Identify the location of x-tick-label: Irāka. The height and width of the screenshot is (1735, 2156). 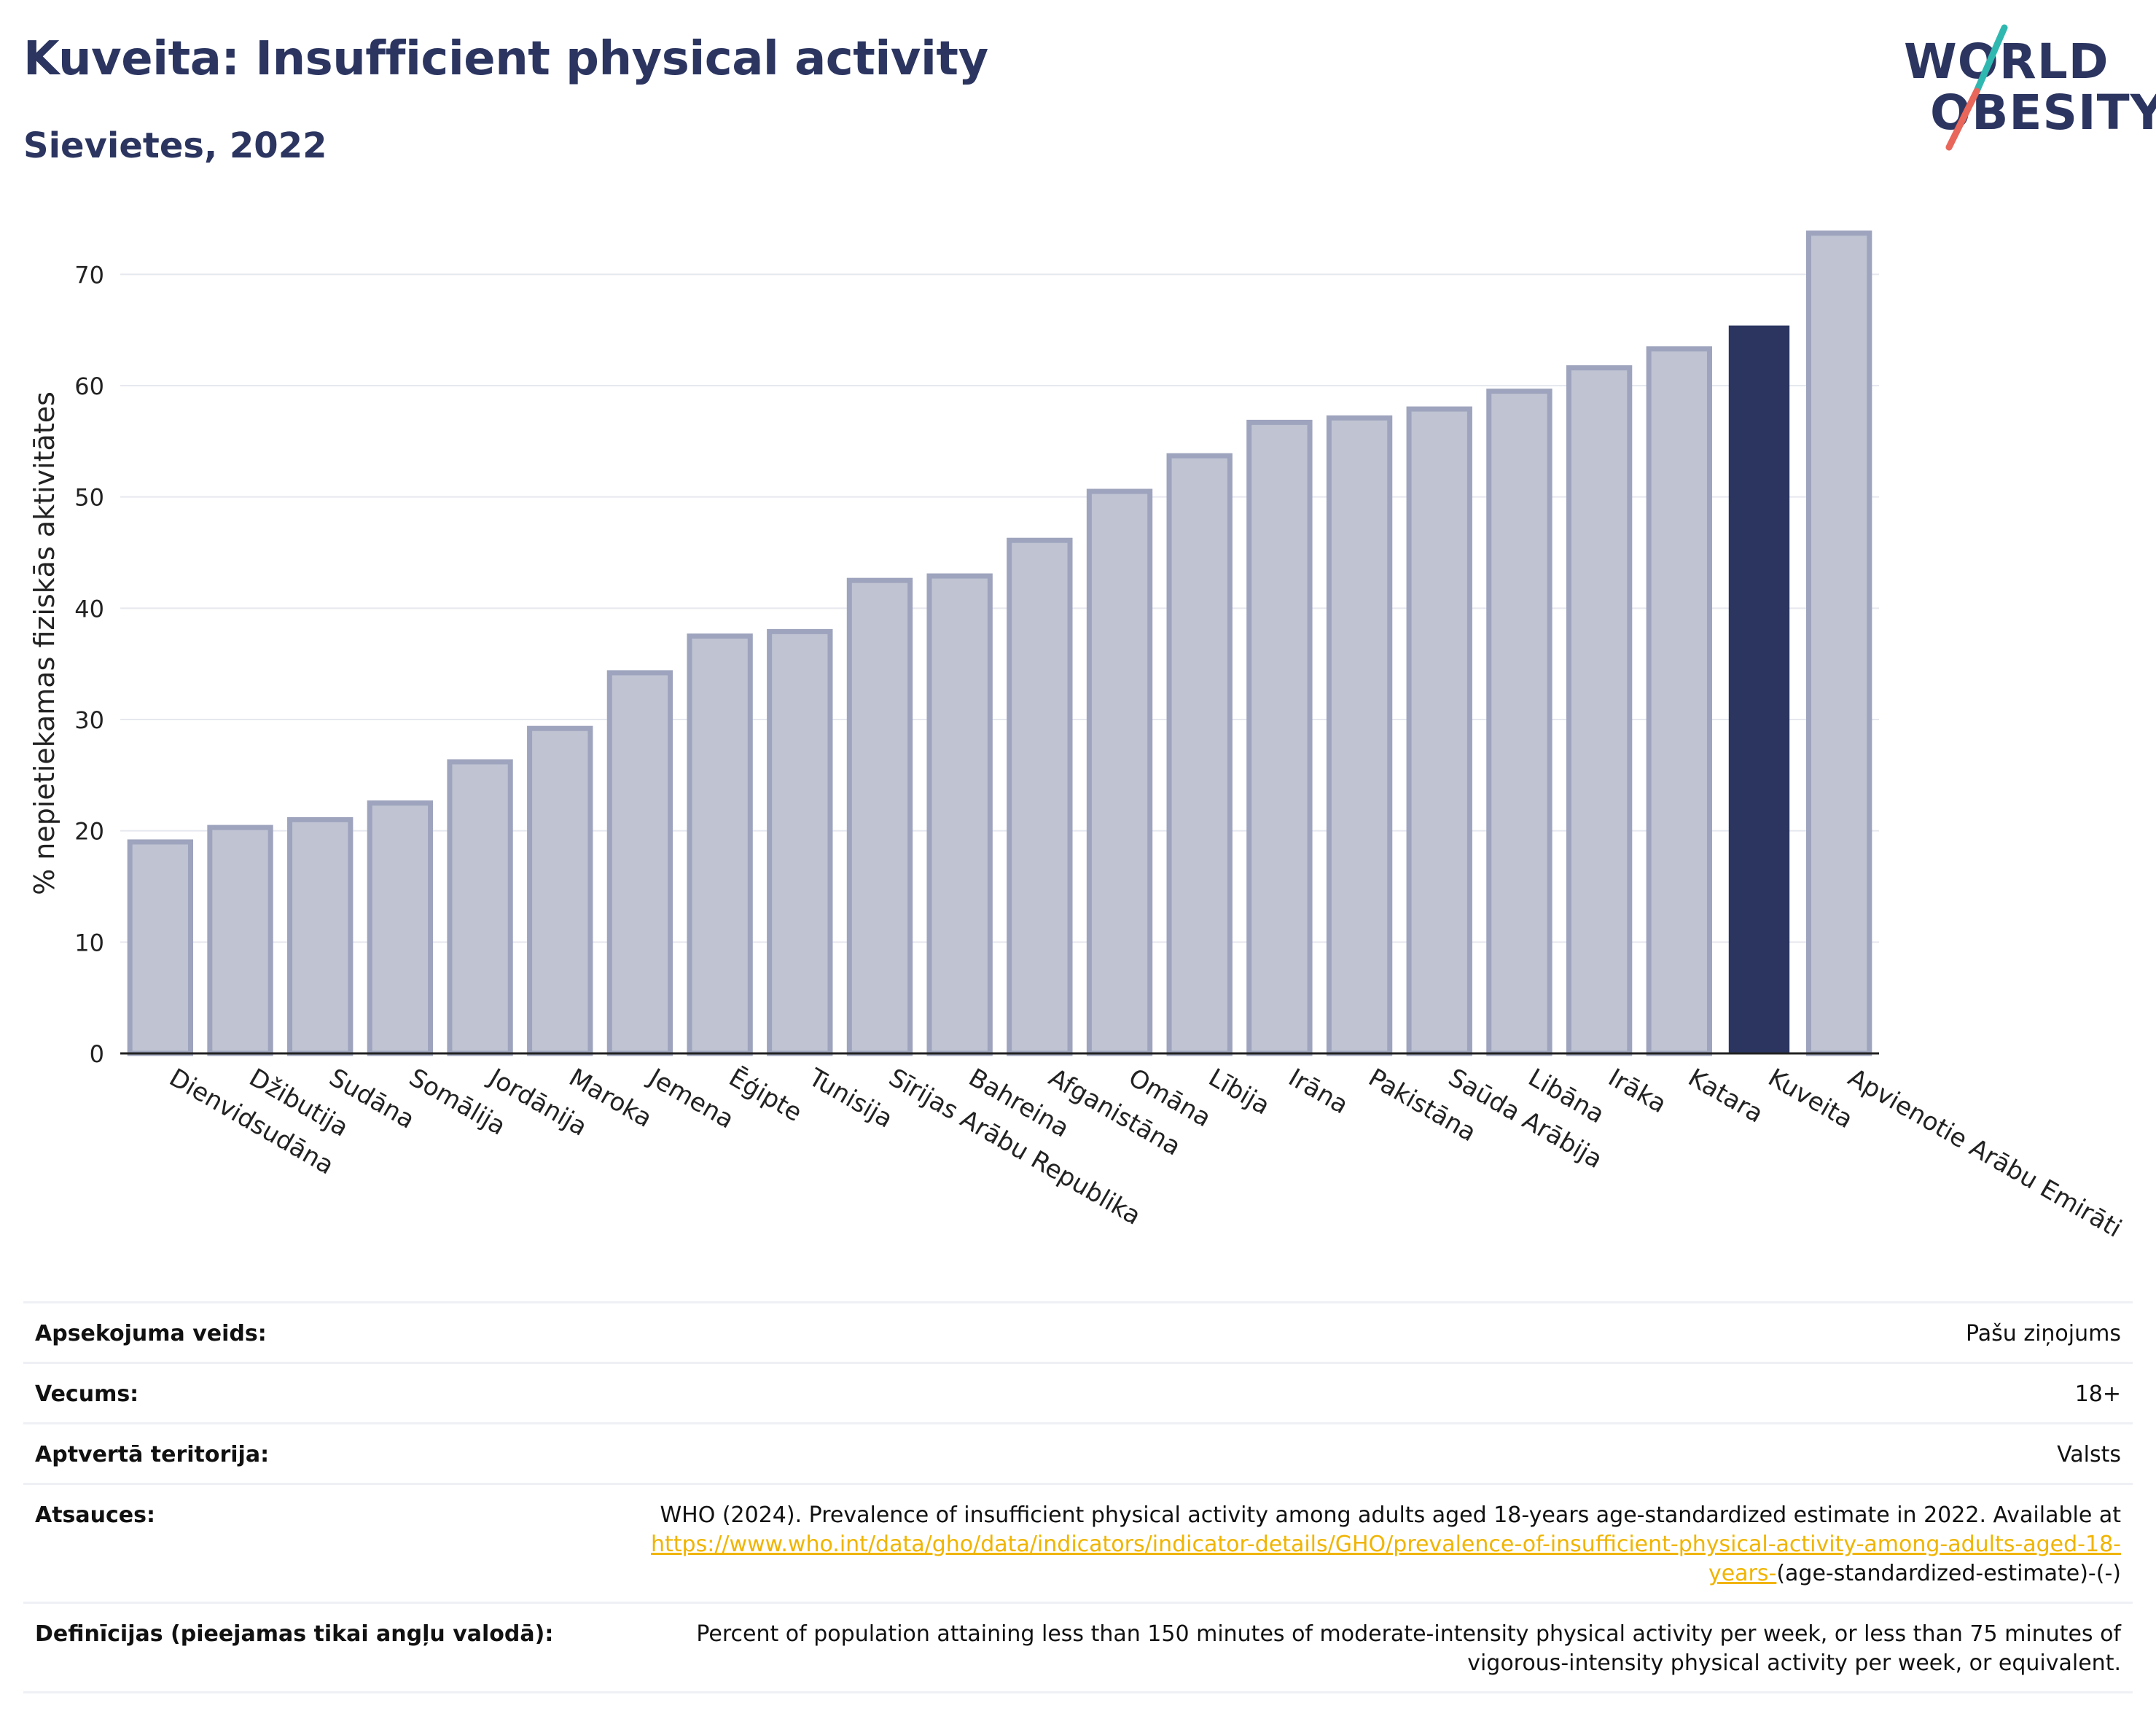
(1638, 1091).